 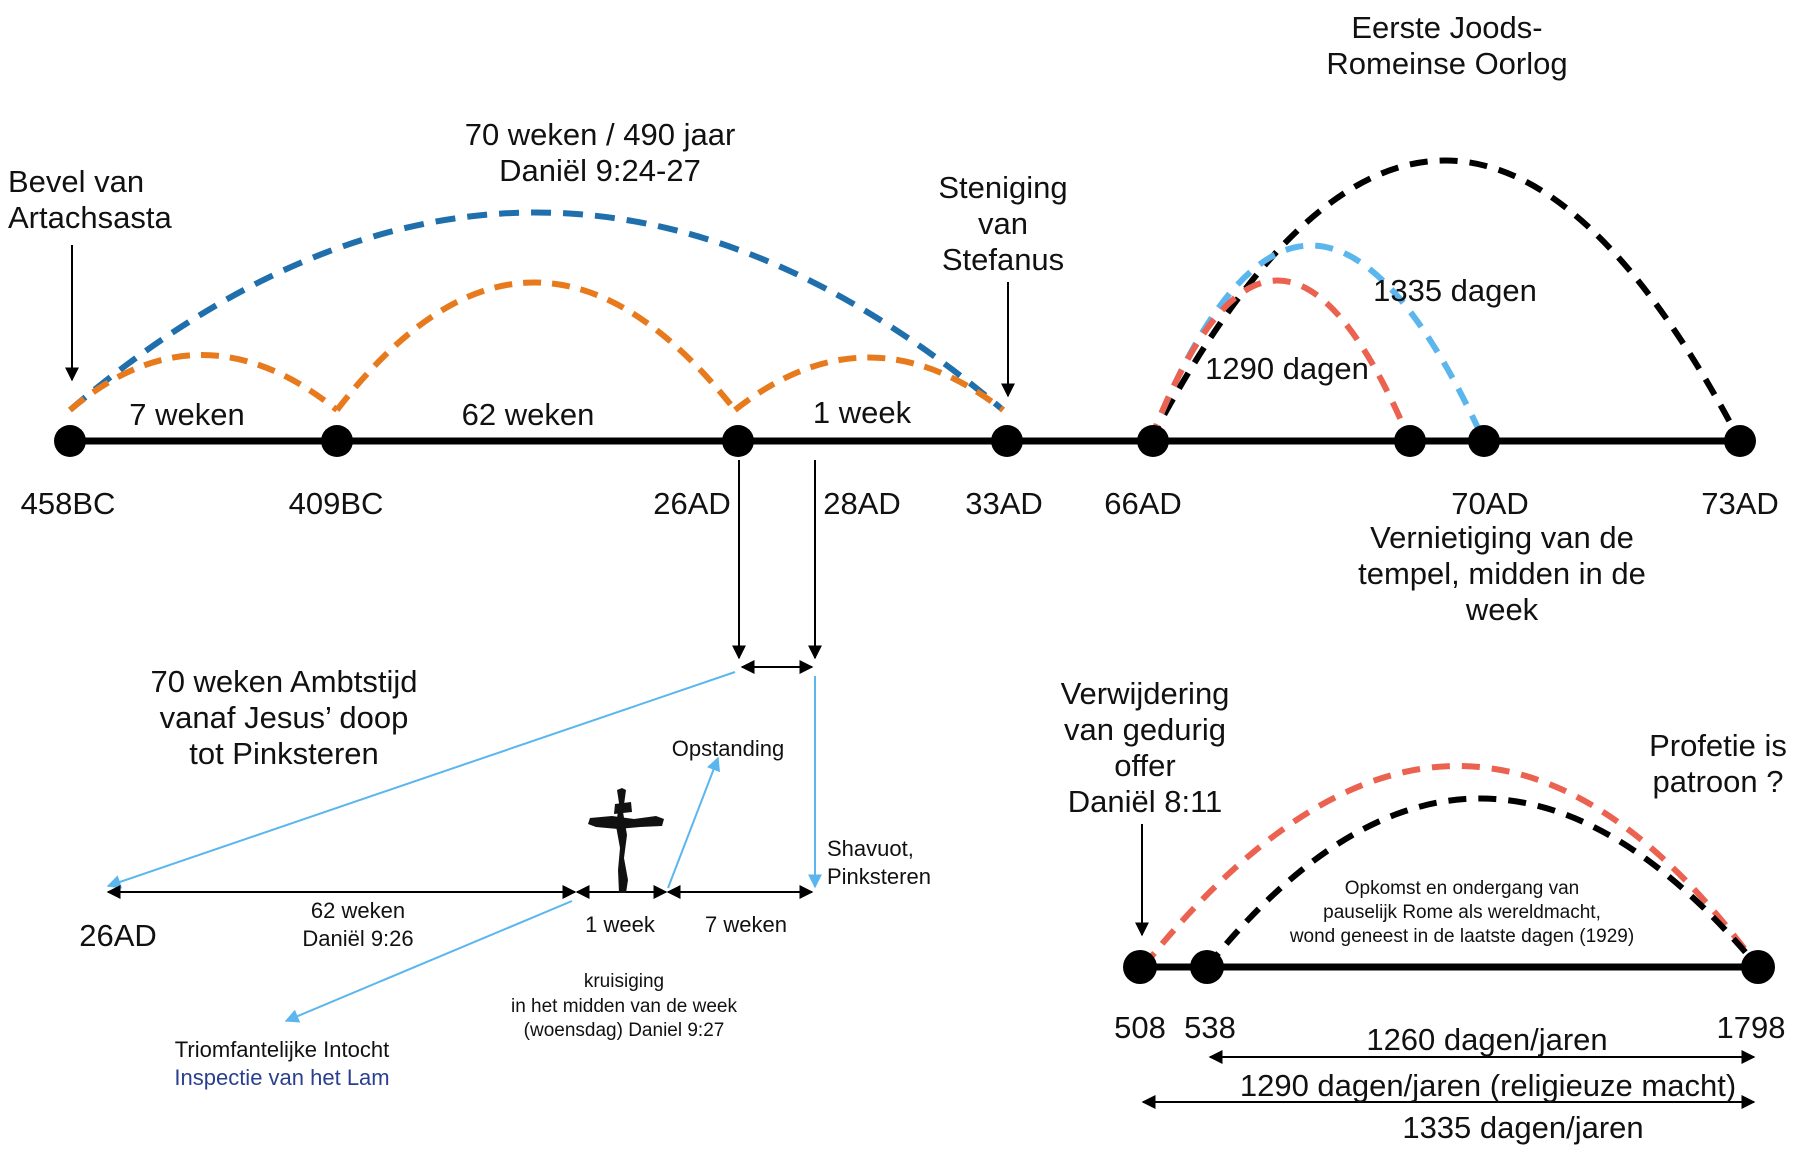 I want to click on label-66ad: 66AD, so click(x=1143, y=503).